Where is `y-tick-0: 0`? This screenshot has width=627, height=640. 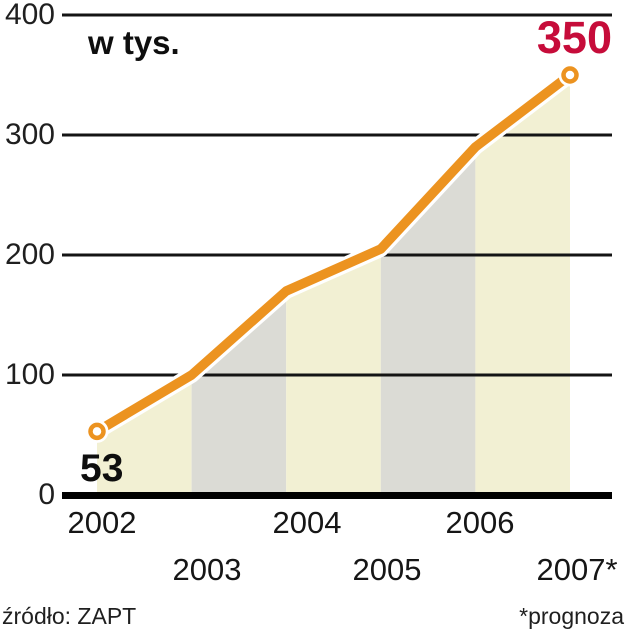 y-tick-0: 0 is located at coordinates (46, 494).